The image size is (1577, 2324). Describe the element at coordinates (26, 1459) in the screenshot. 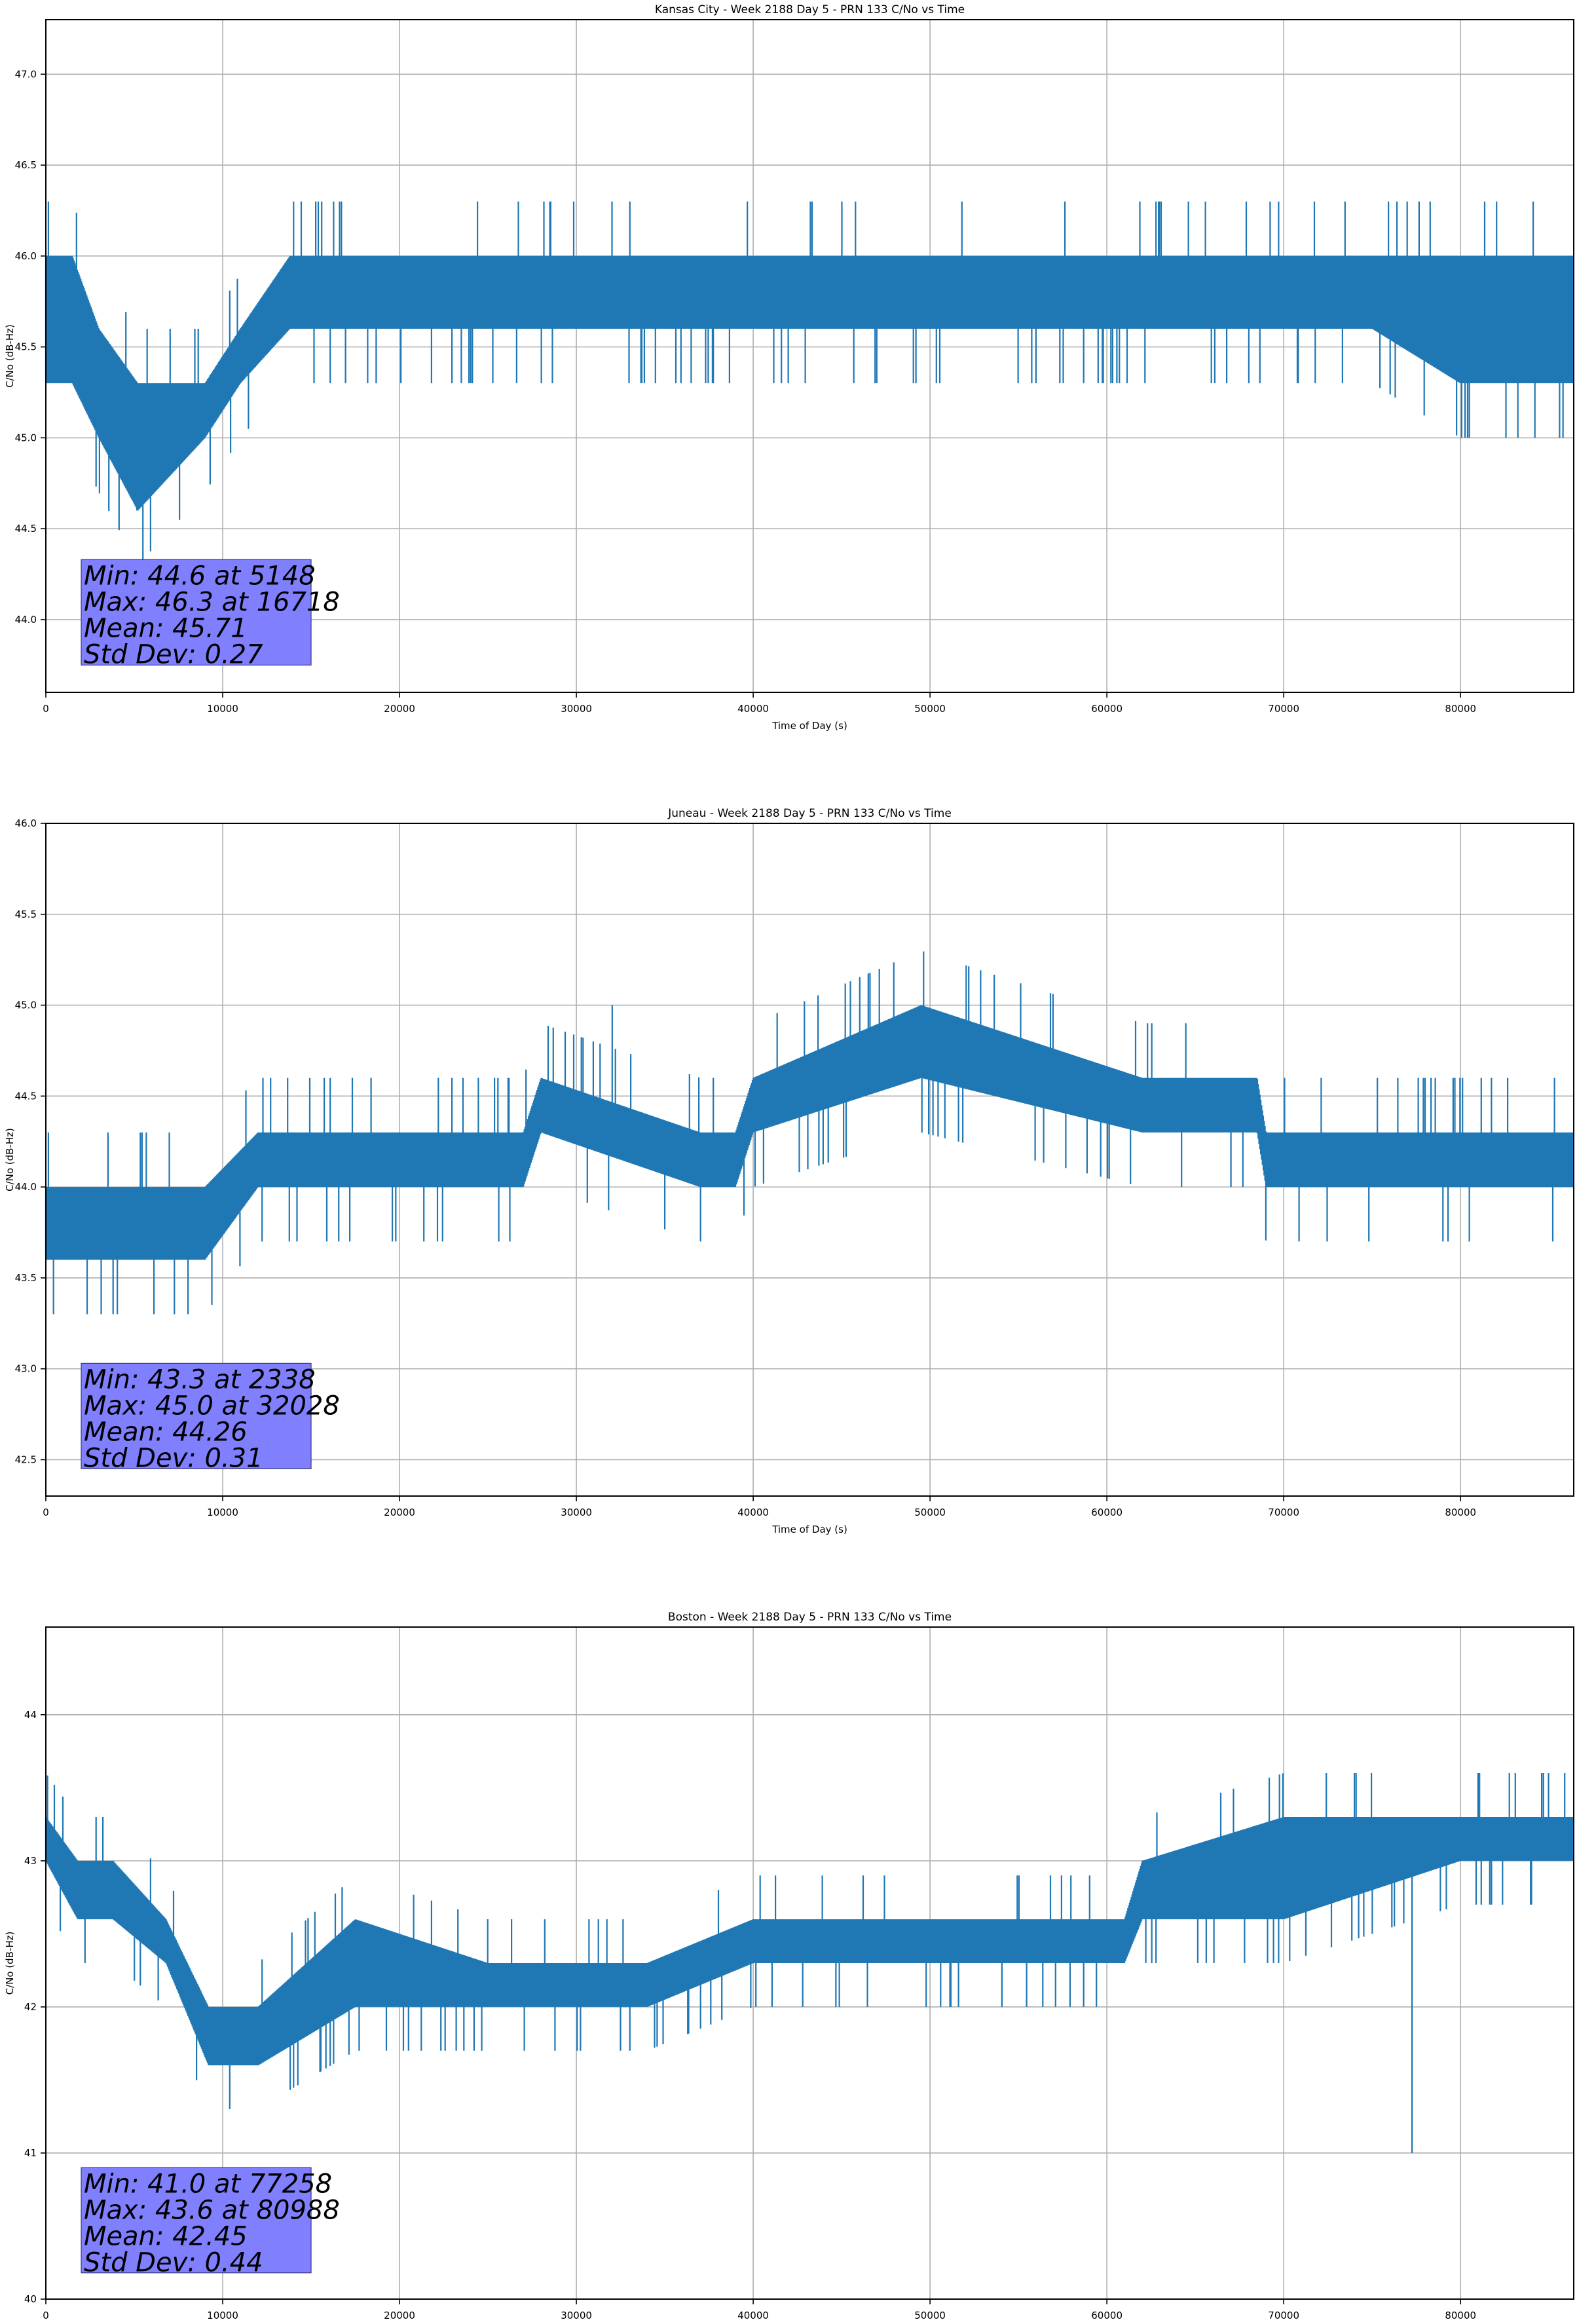

I see `y-tick-label: 42.5` at that location.